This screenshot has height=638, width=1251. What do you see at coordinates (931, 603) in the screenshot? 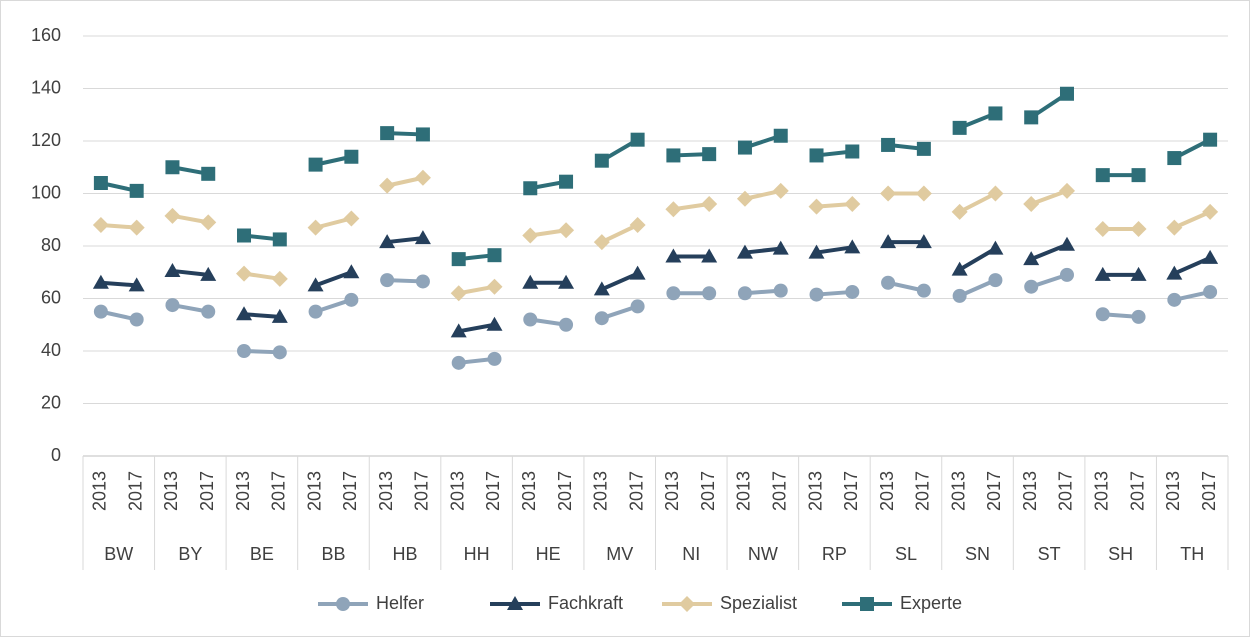
I see `legend-label: Experte` at bounding box center [931, 603].